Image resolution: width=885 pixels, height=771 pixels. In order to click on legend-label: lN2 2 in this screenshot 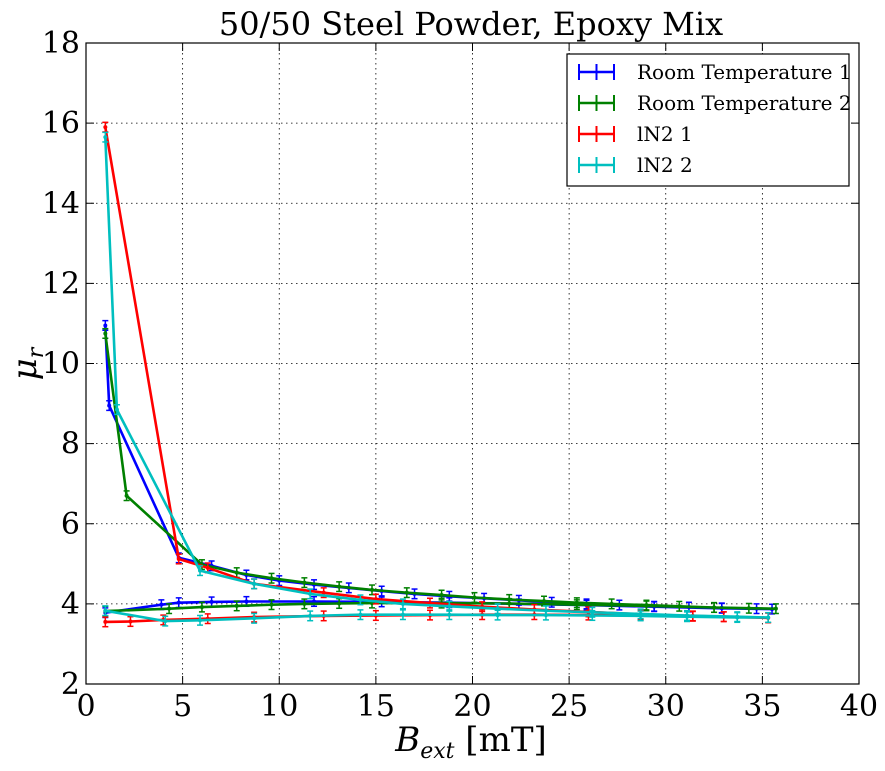, I will do `click(665, 165)`.